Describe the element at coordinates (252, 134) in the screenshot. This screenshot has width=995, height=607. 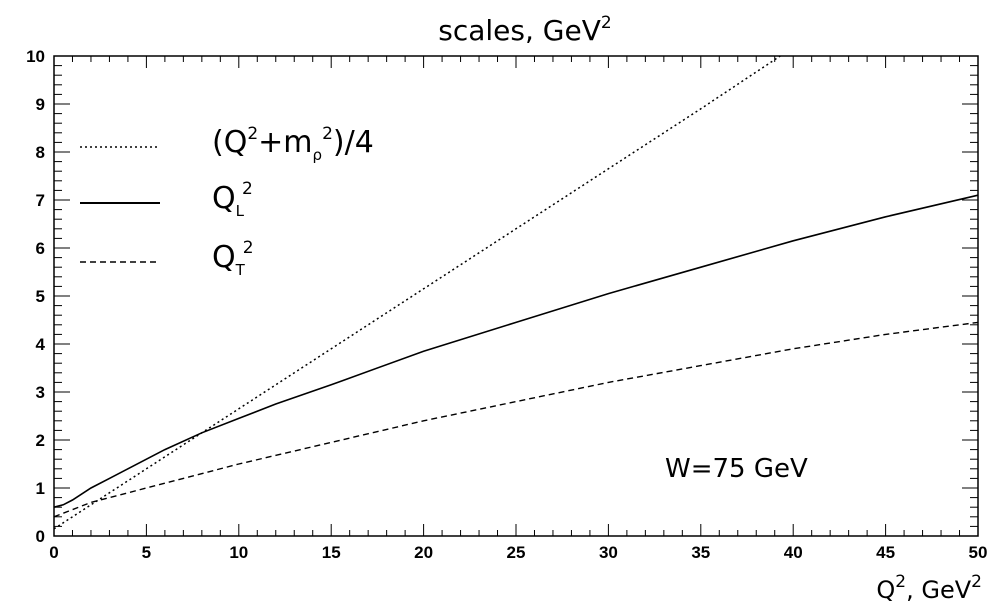
I see `legend-sum-sup1: 2` at that location.